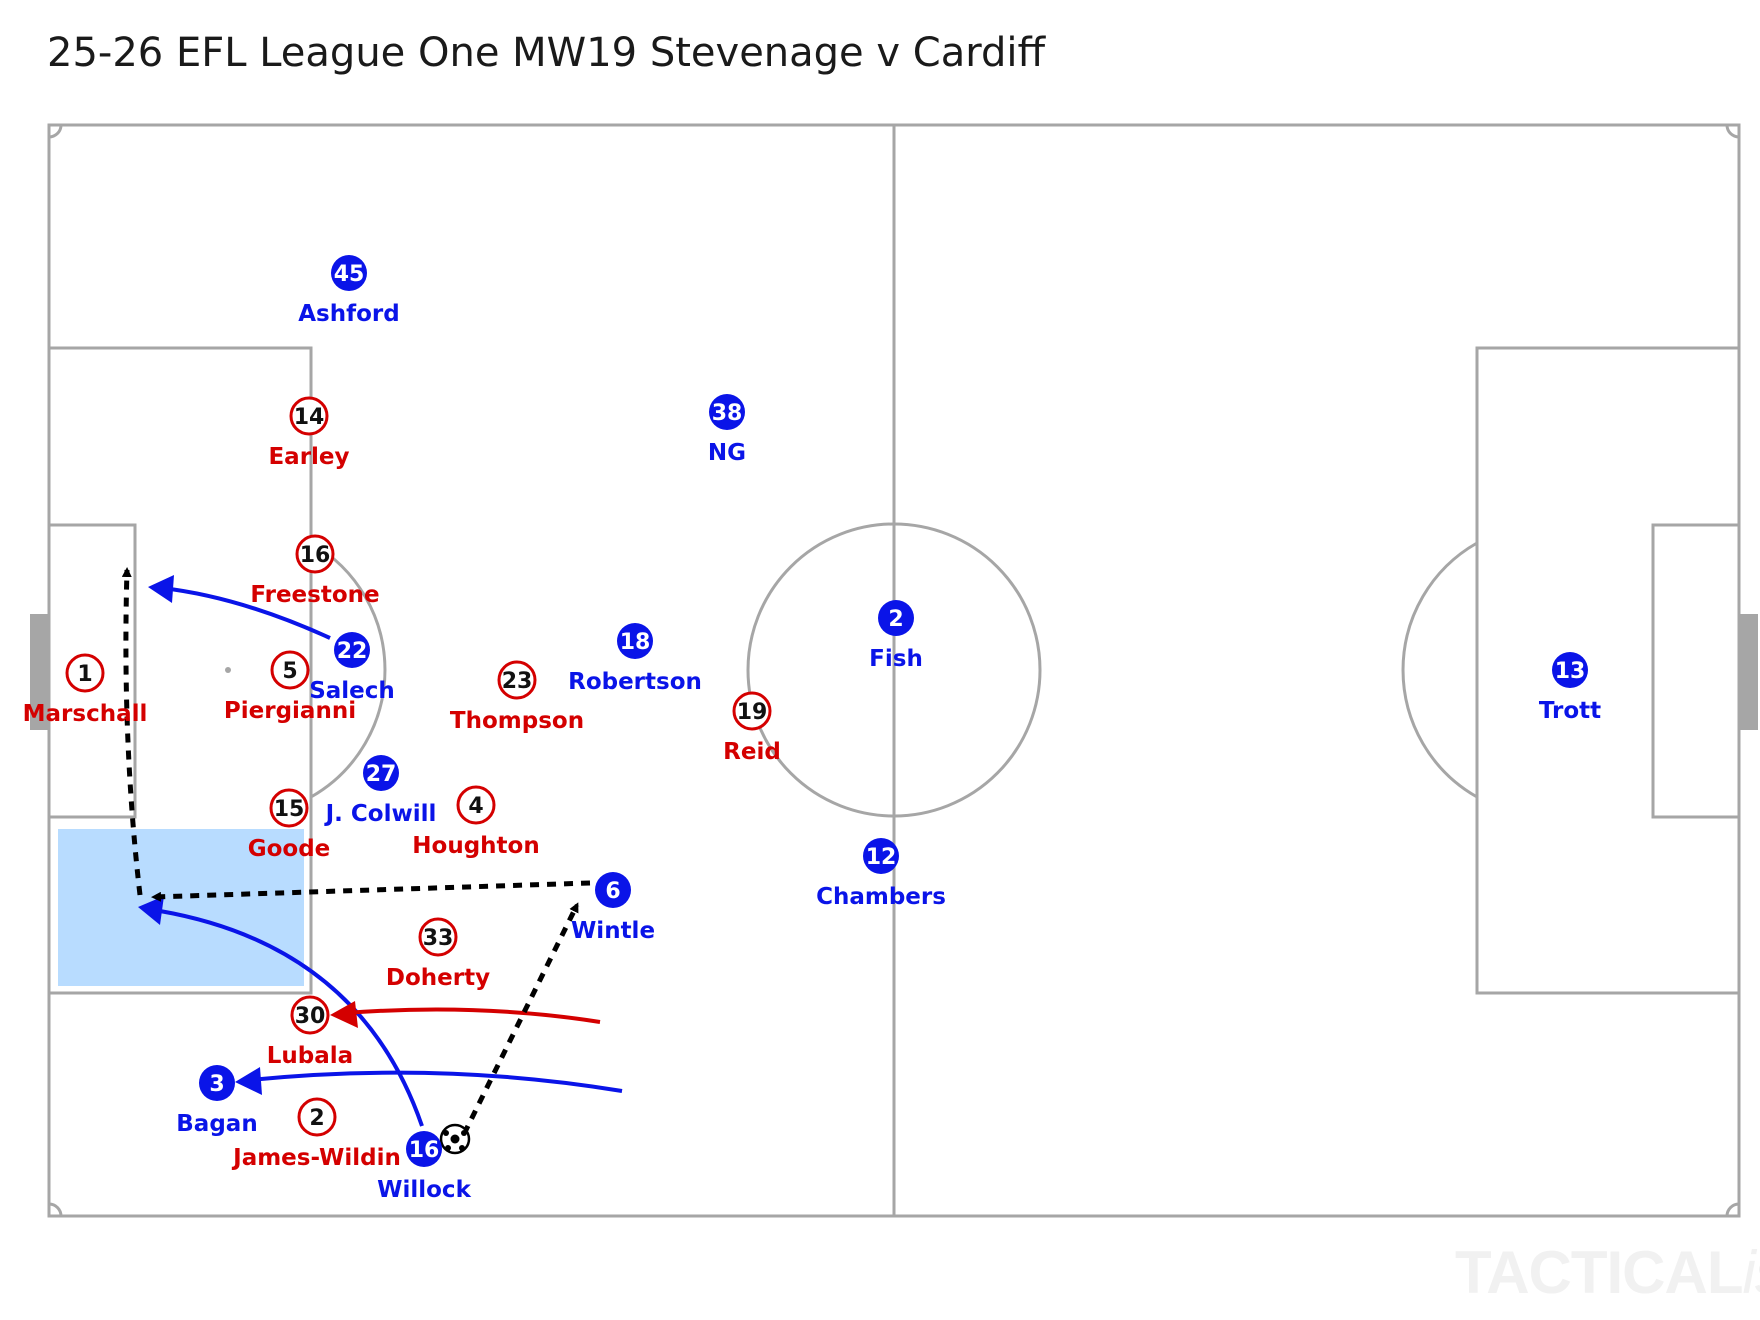  I want to click on player-number: 19, so click(752, 712).